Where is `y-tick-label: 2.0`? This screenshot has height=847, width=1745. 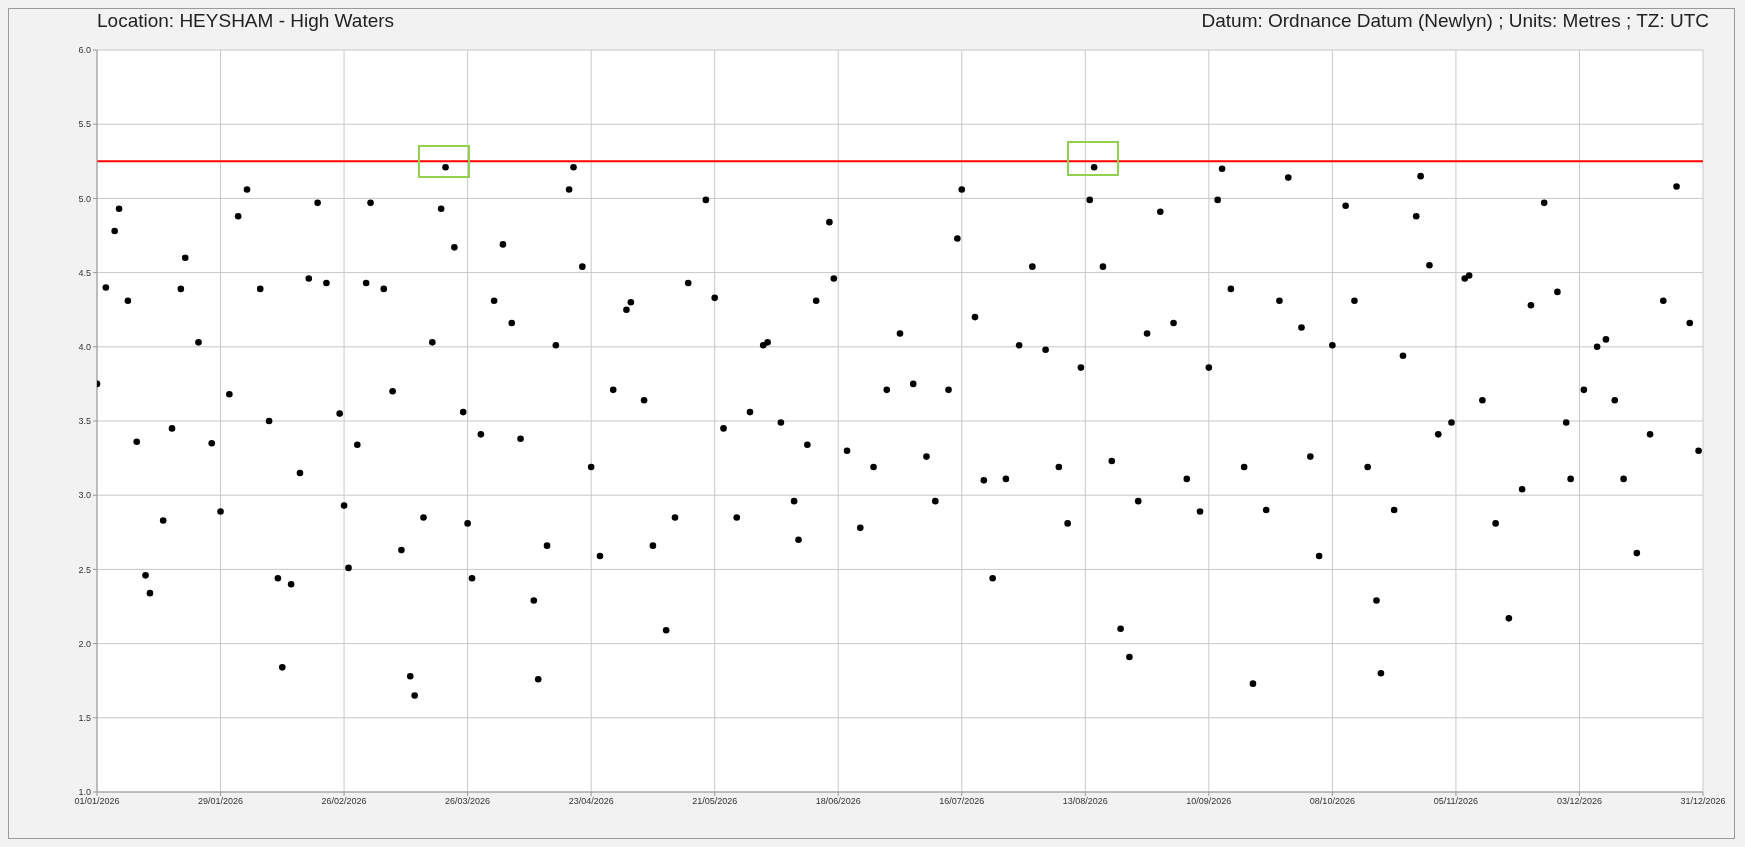
y-tick-label: 2.0 is located at coordinates (84, 643).